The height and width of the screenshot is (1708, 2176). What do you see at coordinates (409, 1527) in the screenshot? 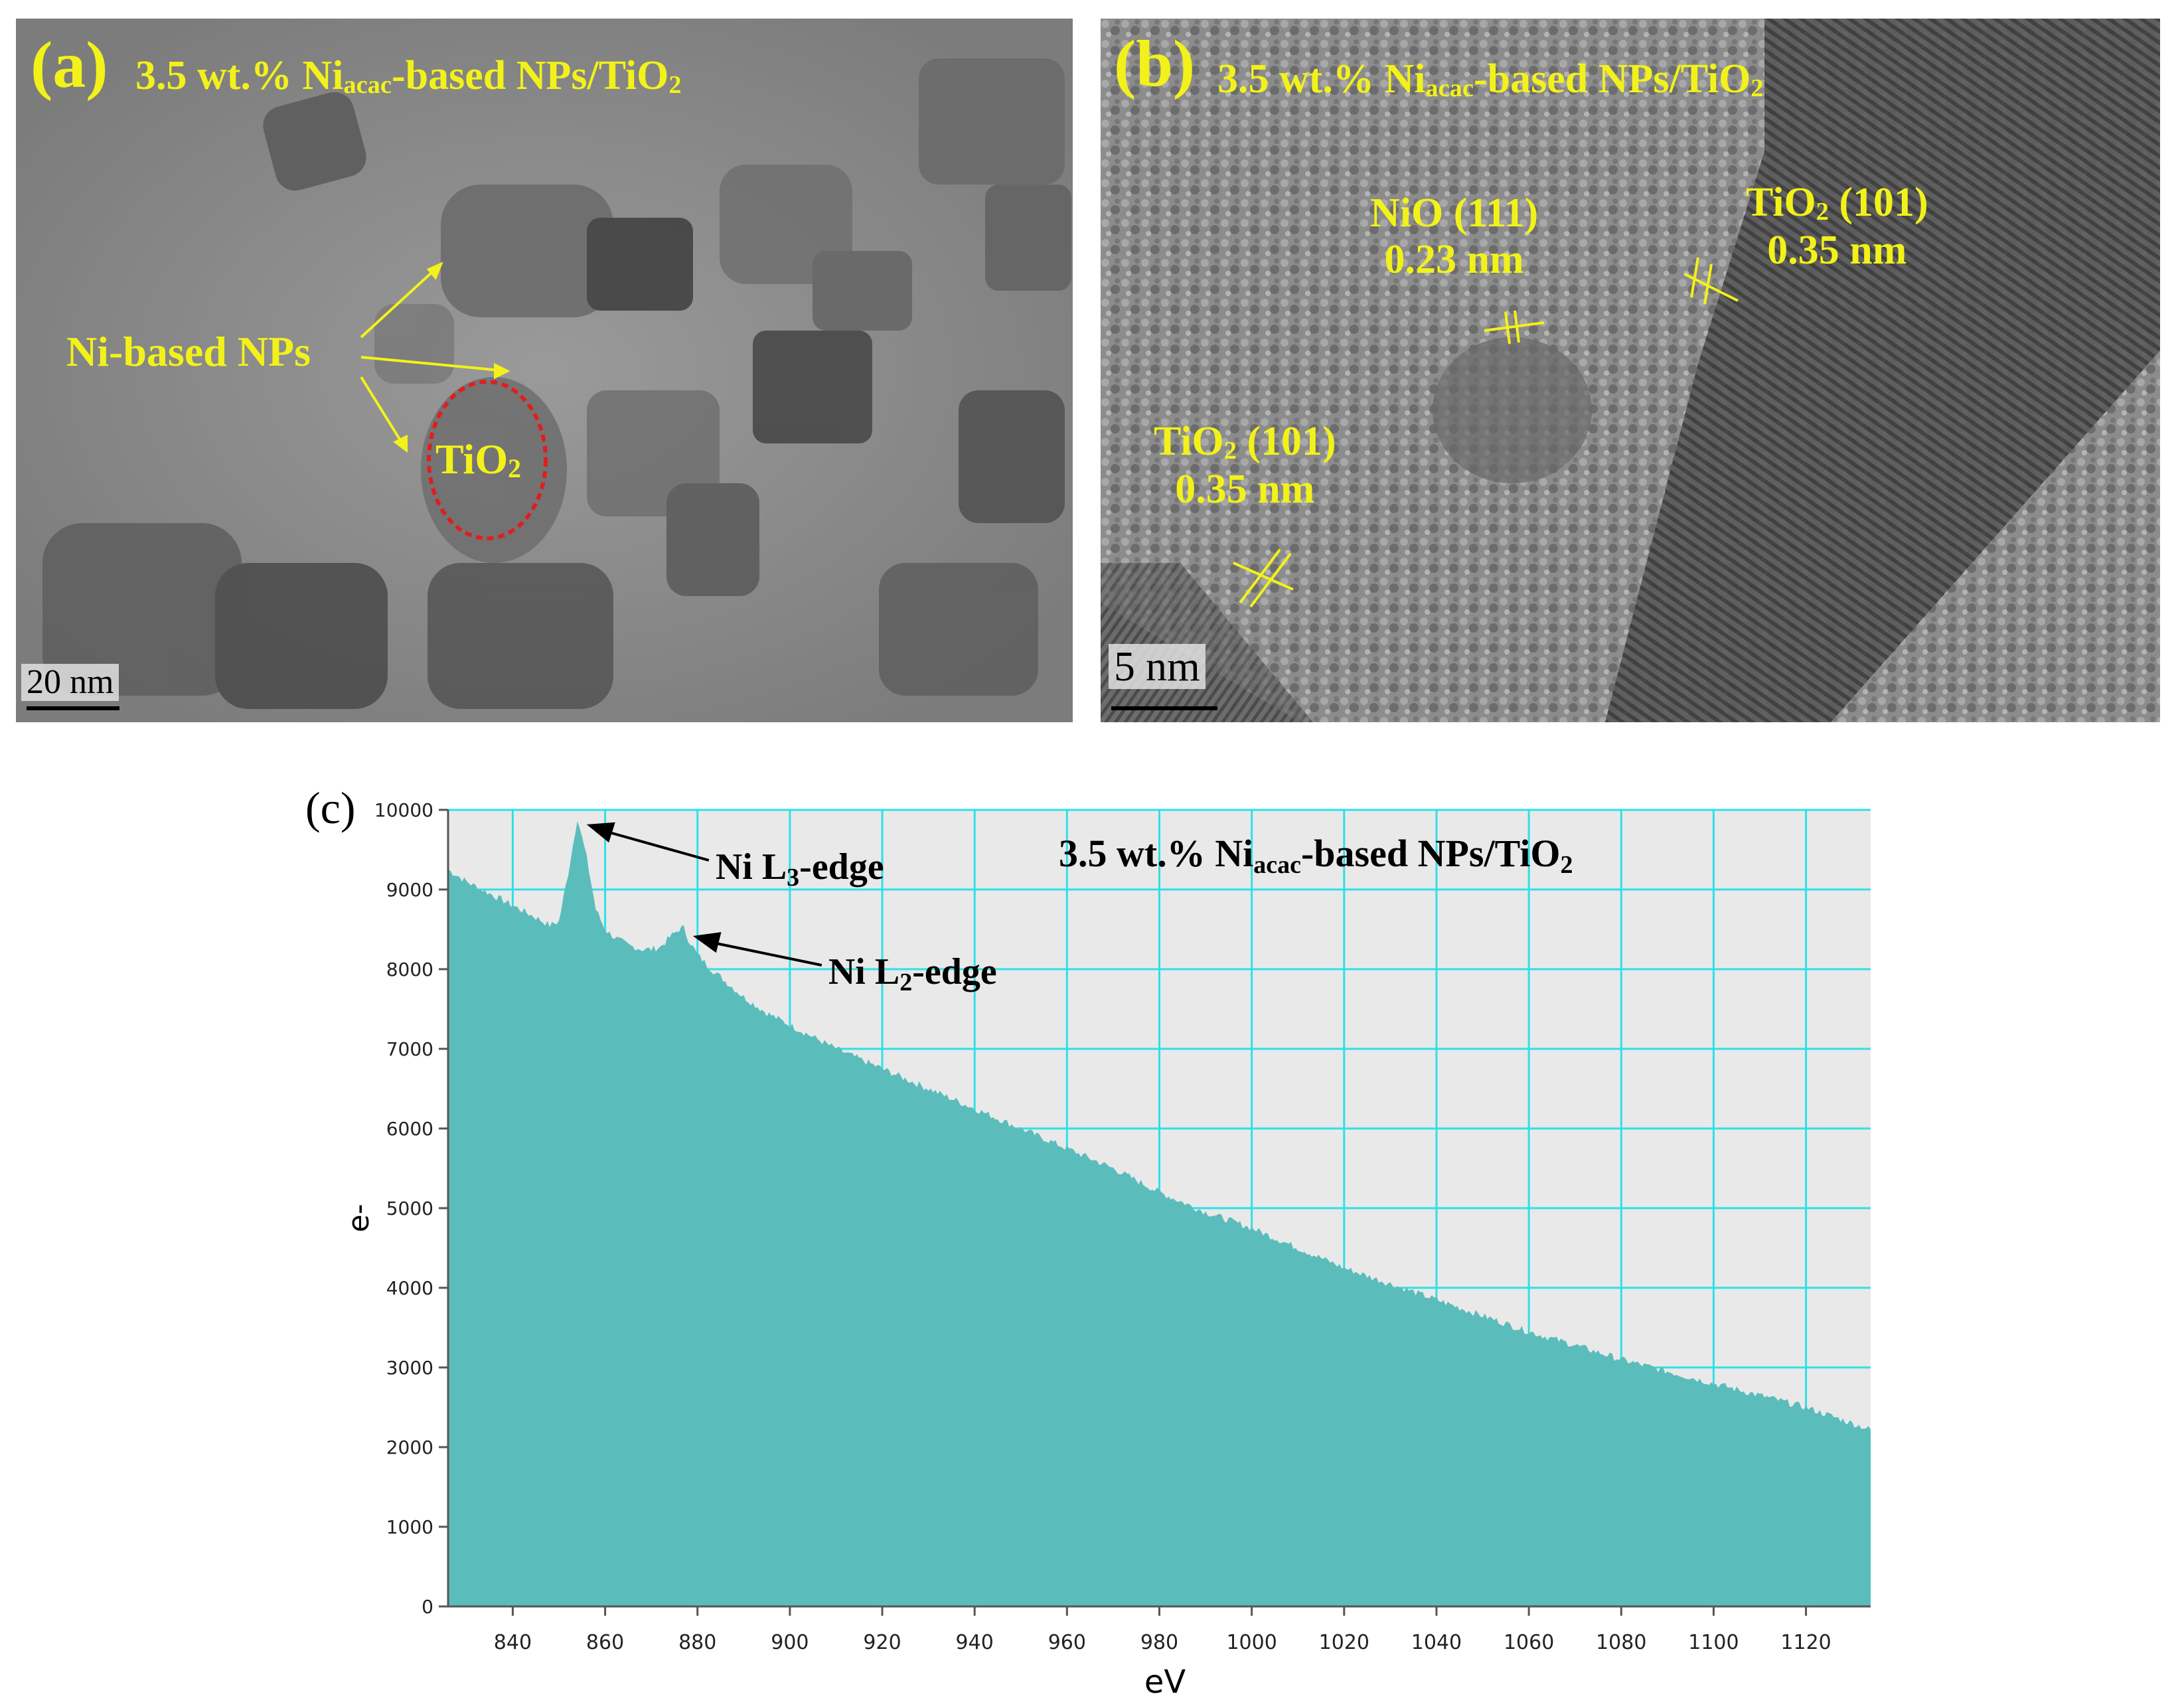
I see `y-tick-label-1: 1000` at bounding box center [409, 1527].